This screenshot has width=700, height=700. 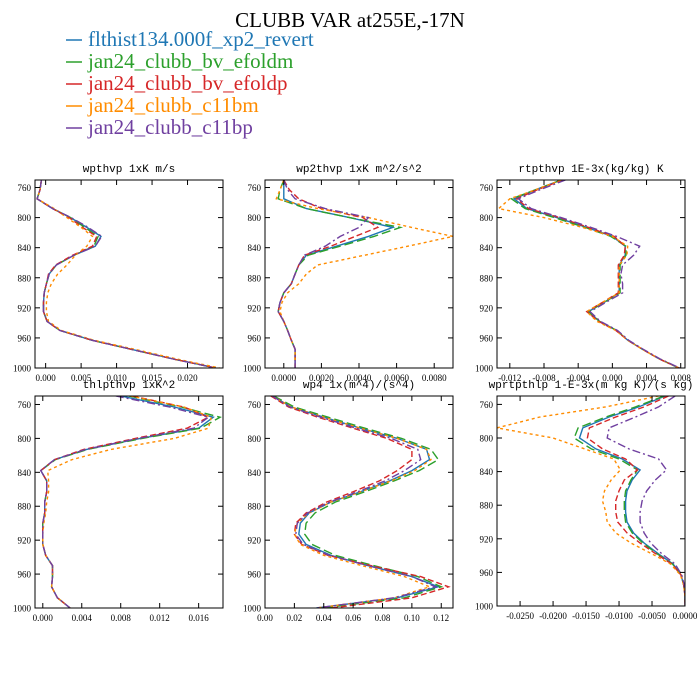 I want to click on x-tick-label: 0.004, so click(x=82, y=618).